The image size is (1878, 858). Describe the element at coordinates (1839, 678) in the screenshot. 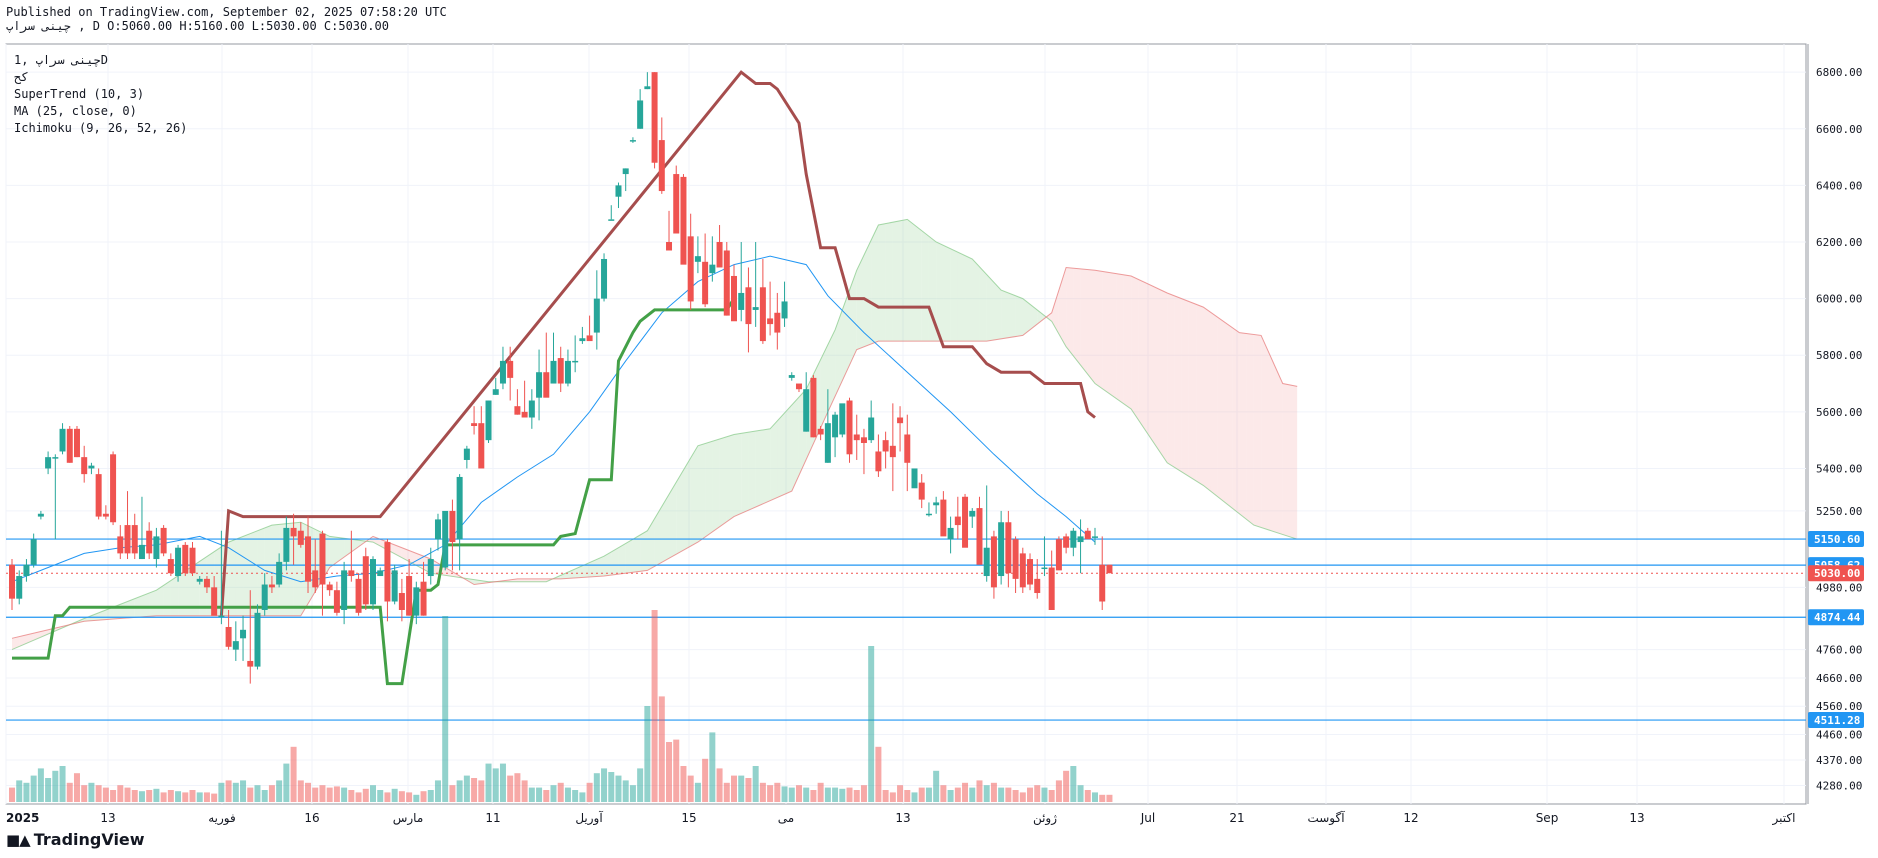

I see `y-tick-label: 4660.00` at that location.